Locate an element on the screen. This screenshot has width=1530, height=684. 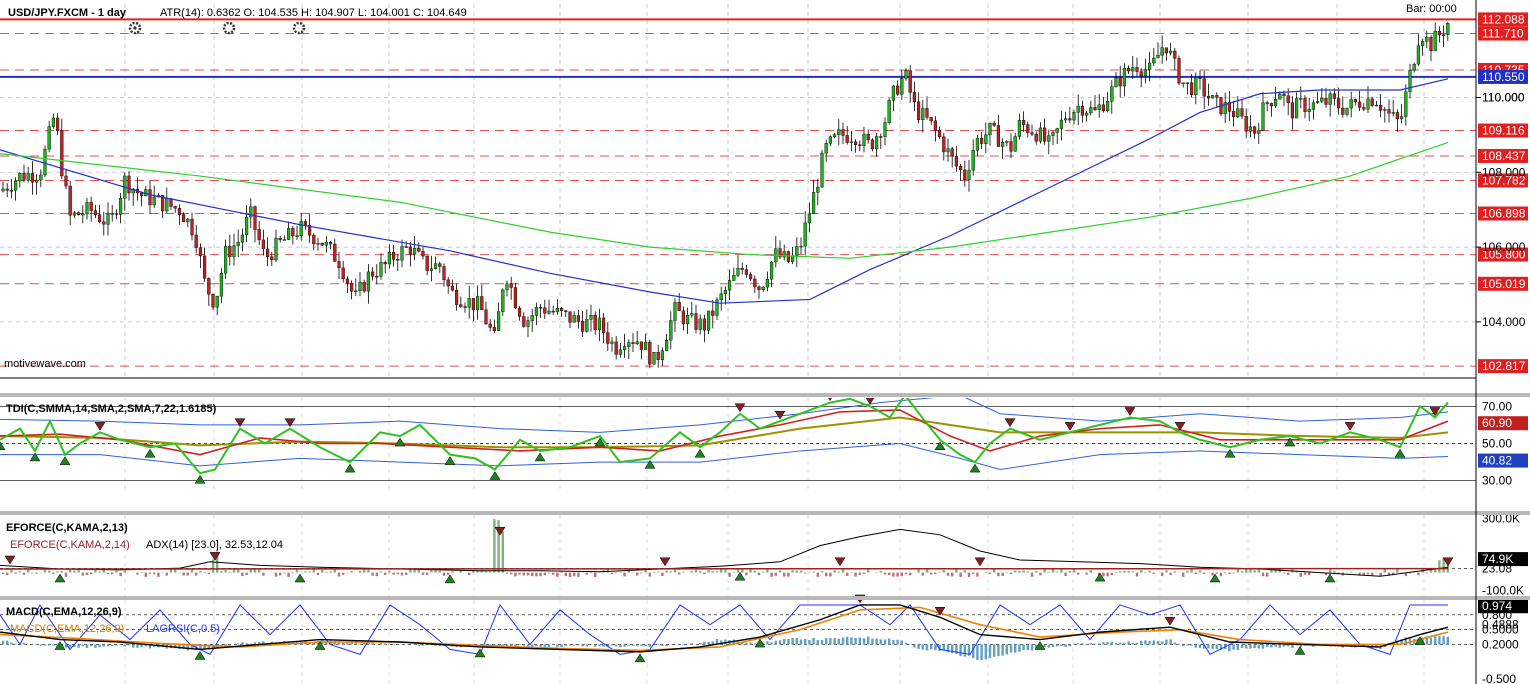
adx-line is located at coordinates (724, 552).